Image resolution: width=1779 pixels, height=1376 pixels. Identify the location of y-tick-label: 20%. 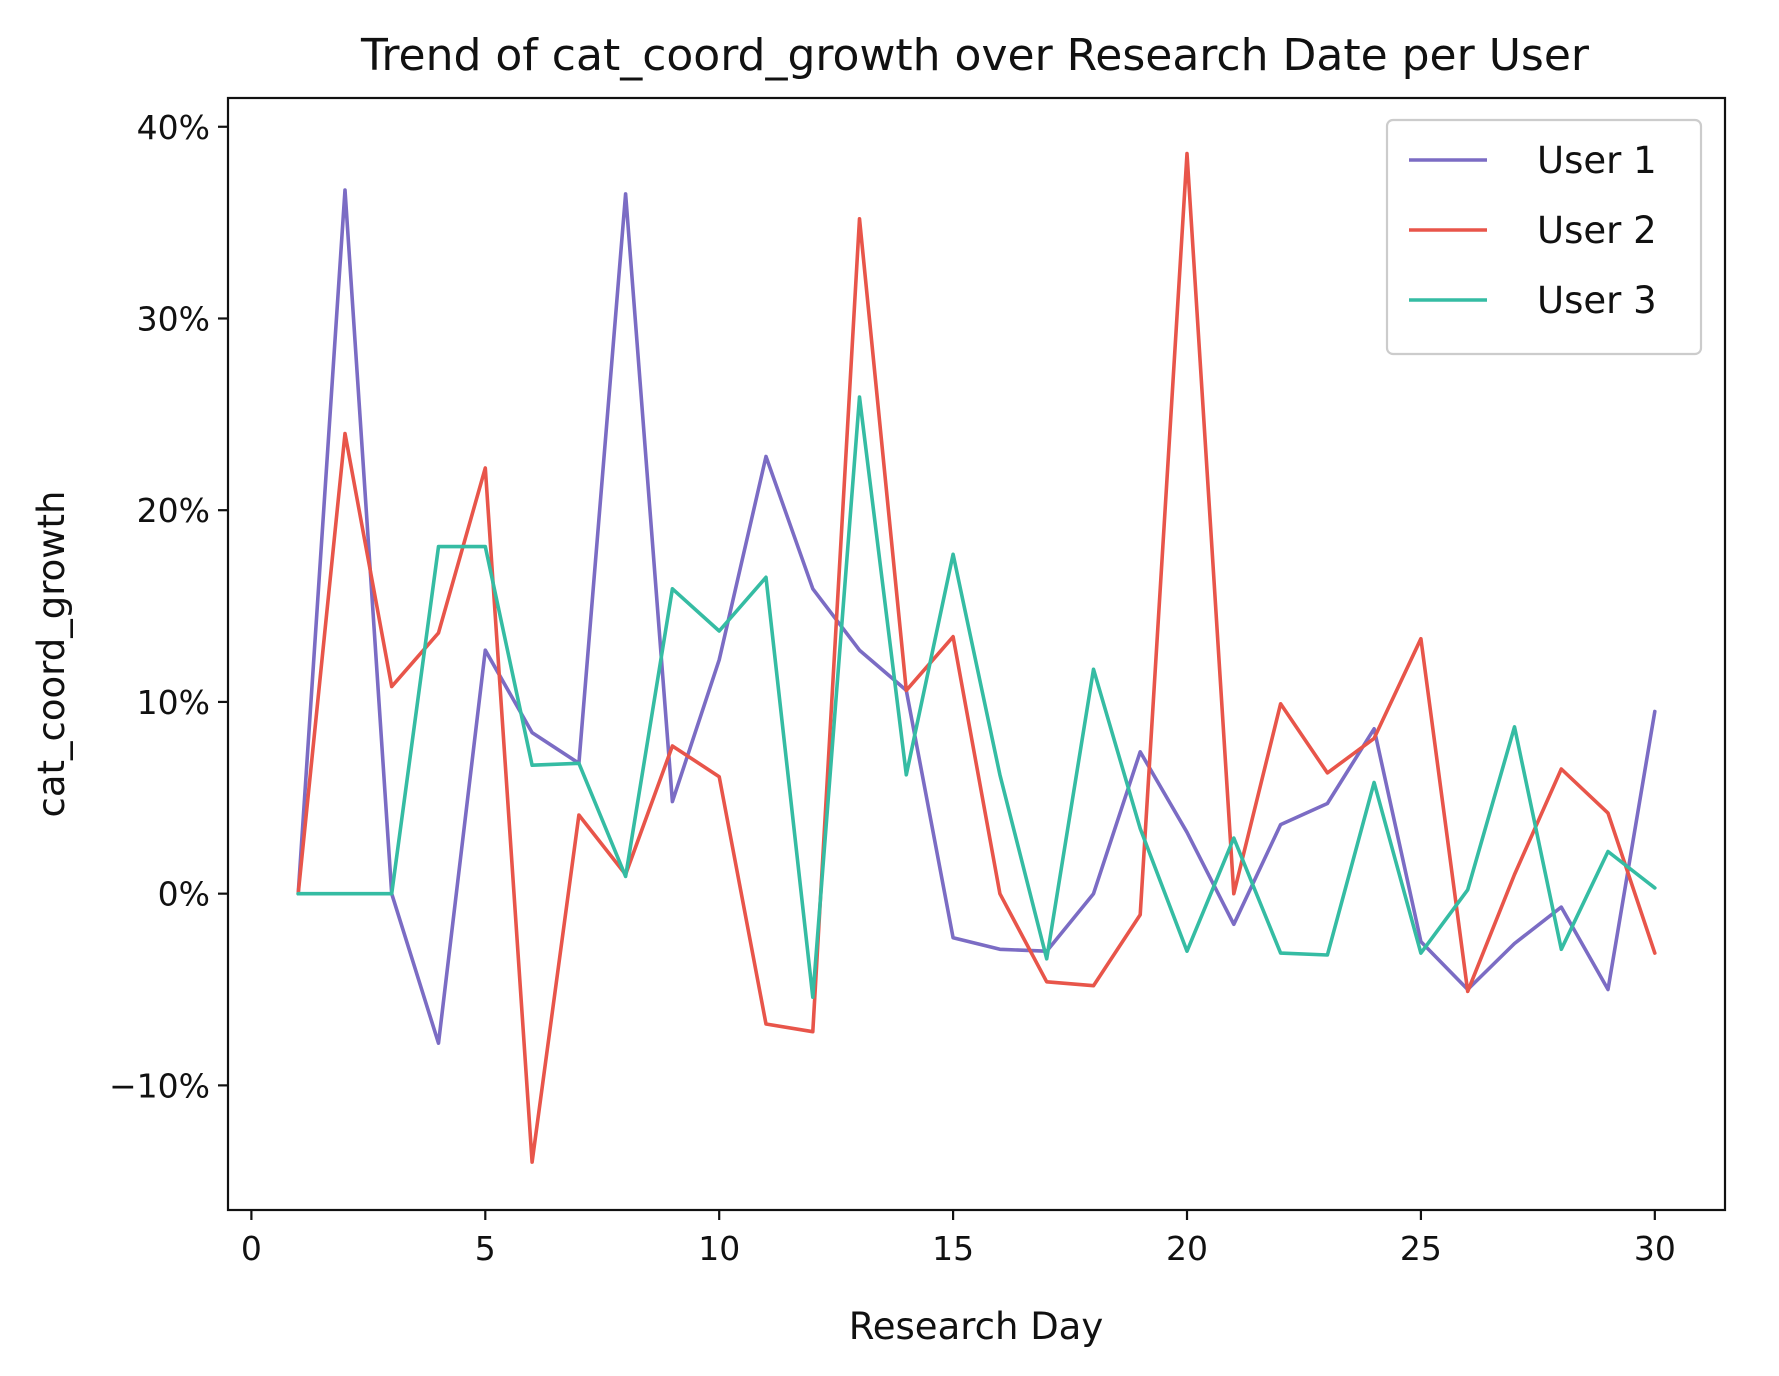
(173, 510).